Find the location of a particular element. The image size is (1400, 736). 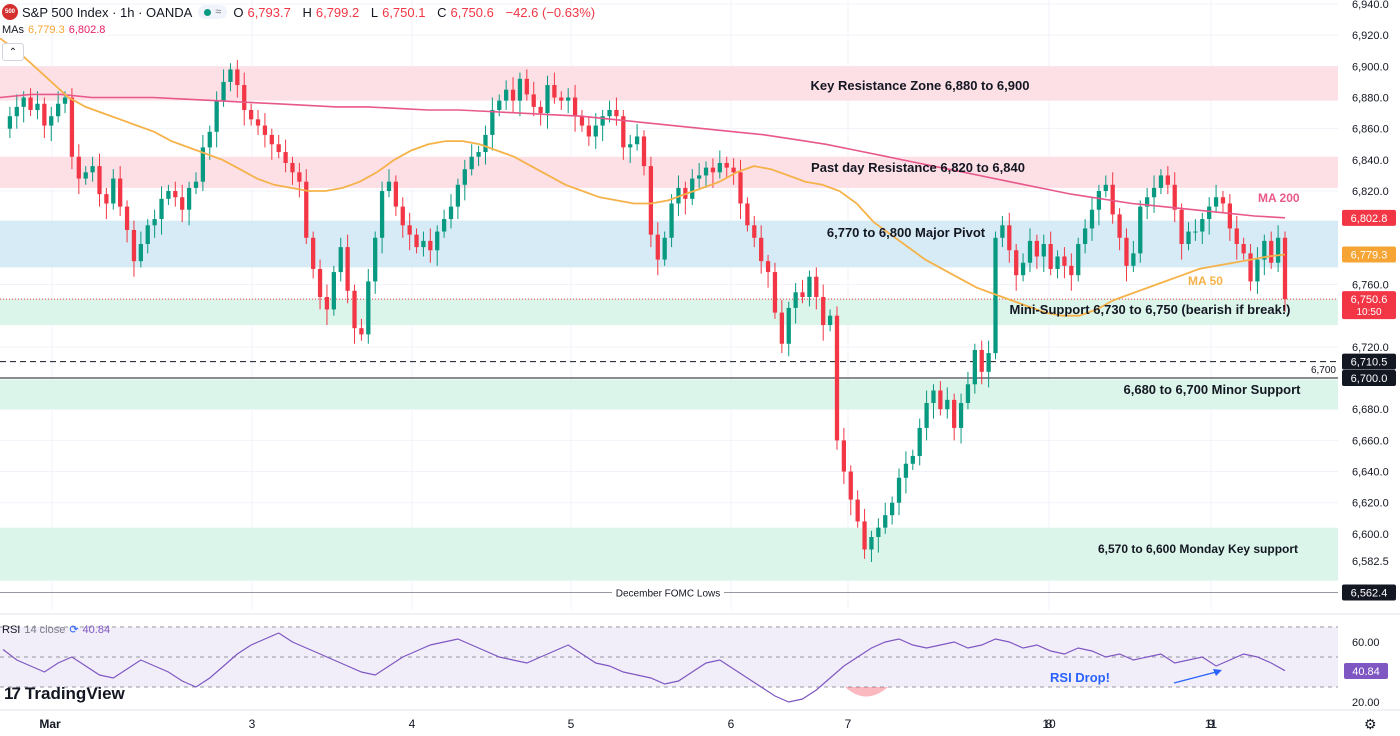

ohlc-change: −42.6 (−0.63%) is located at coordinates (550, 12).